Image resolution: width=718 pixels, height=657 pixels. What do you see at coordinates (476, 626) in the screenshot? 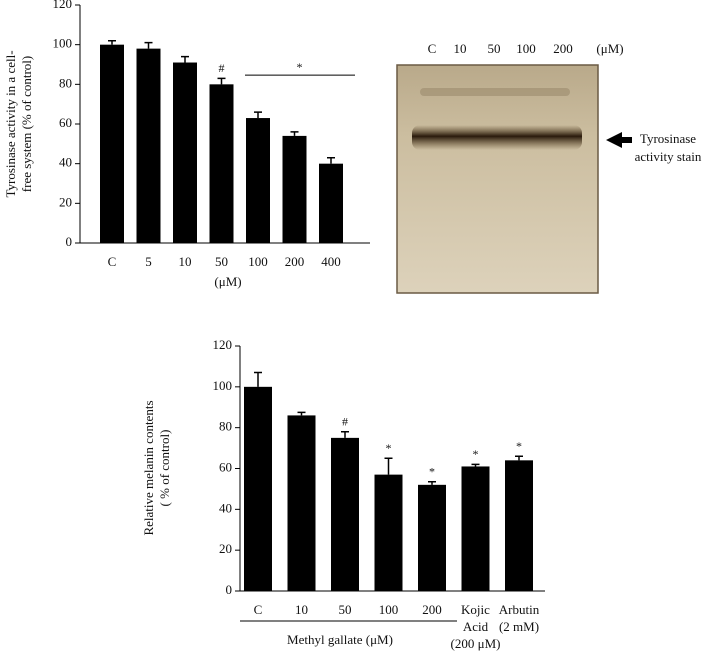
I see `x-tick-label: Acid` at bounding box center [476, 626].